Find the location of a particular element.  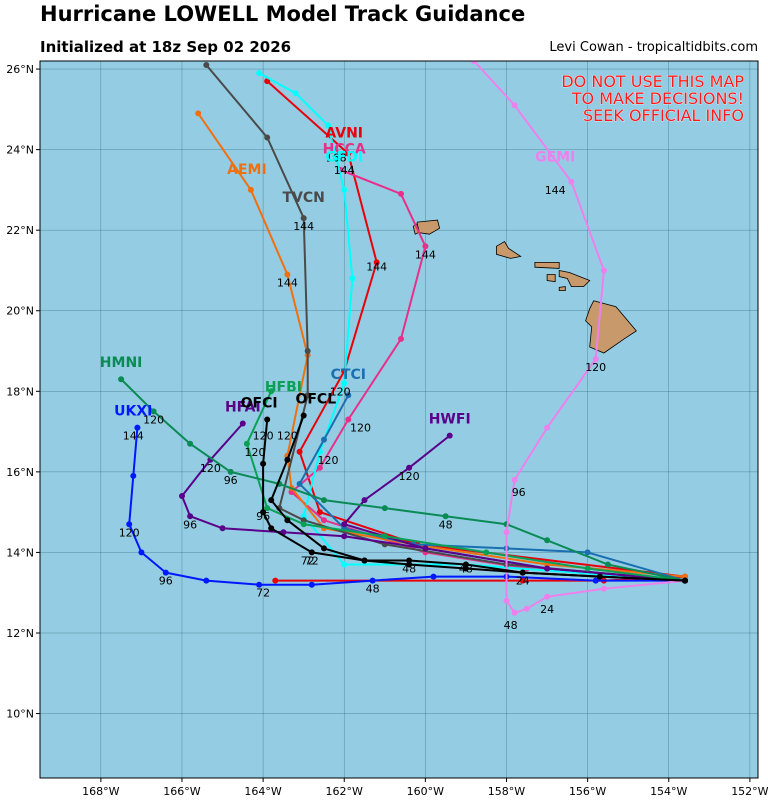

model-name-hfbi: HFBI is located at coordinates (283, 387).